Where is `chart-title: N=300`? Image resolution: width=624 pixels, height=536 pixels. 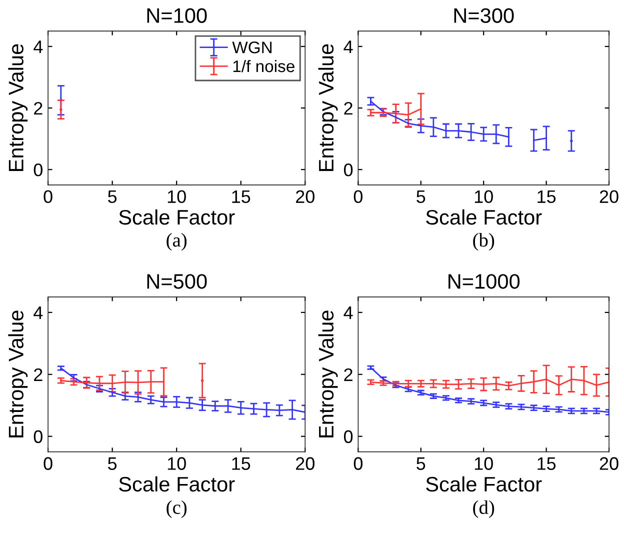
chart-title: N=300 is located at coordinates (484, 15).